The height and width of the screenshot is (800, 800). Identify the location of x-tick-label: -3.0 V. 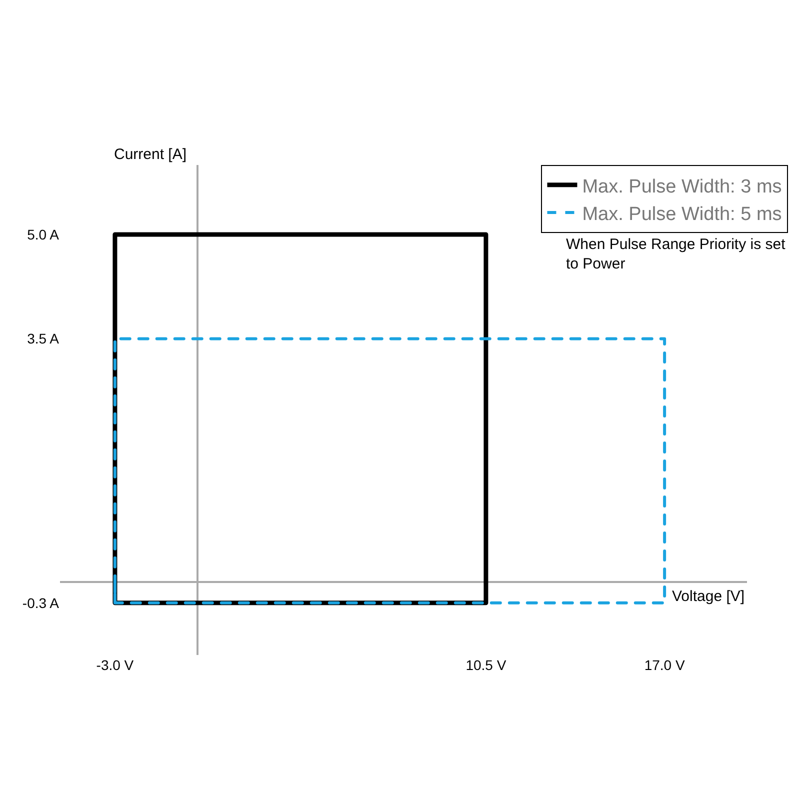
(115, 665).